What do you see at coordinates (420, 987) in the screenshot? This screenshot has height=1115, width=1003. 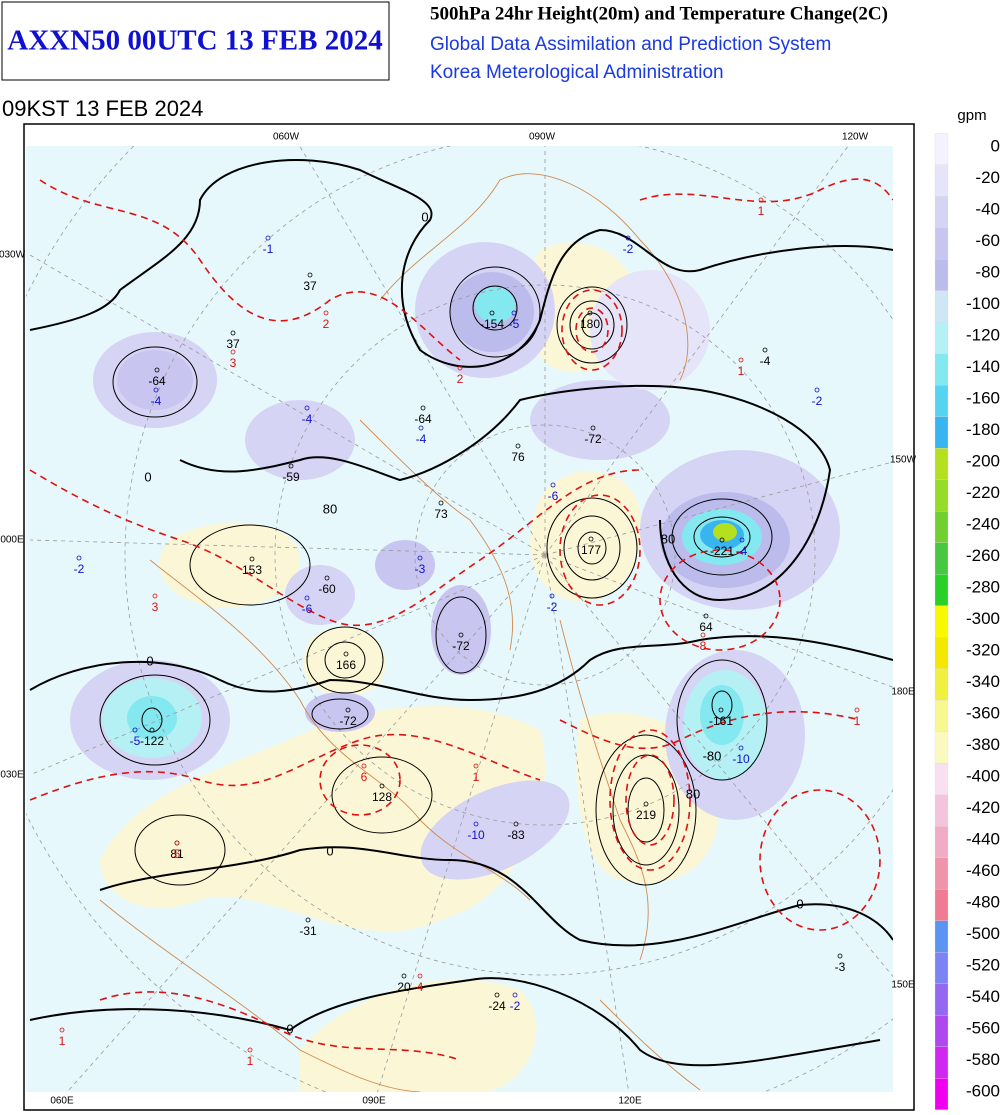 I see `temperature-change-label: 4` at bounding box center [420, 987].